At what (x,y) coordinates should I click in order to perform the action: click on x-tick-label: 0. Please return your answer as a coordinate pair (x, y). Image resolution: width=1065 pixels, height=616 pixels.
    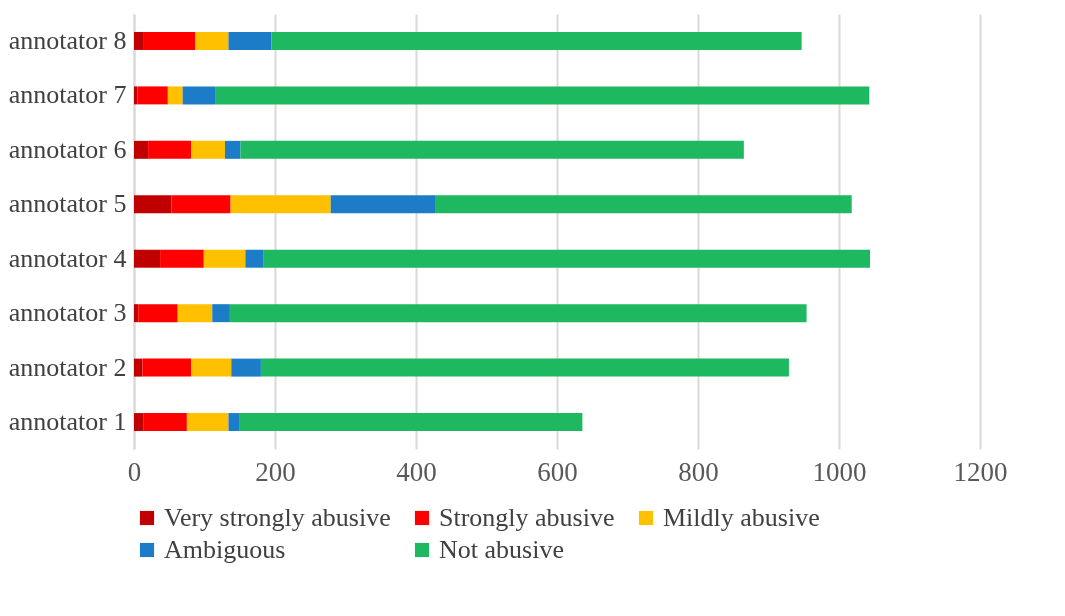
    Looking at the image, I should click on (134, 471).